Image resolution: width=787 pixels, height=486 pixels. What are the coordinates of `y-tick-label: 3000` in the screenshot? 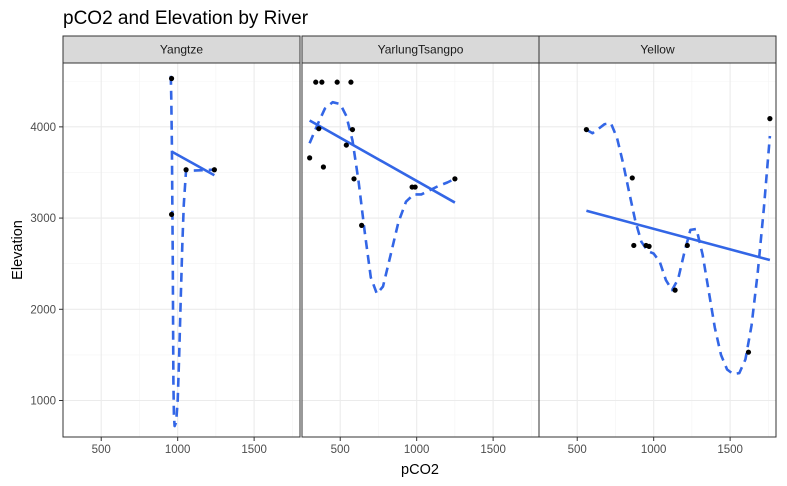 It's located at (43, 219).